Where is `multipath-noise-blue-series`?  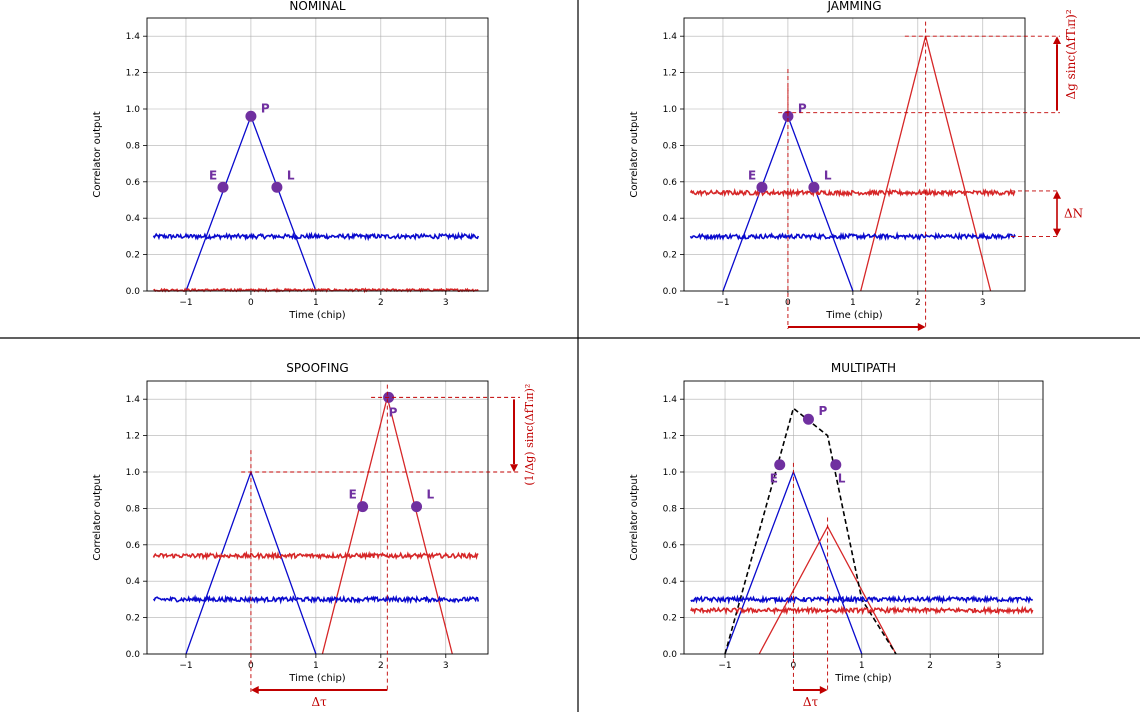 multipath-noise-blue-series is located at coordinates (862, 599).